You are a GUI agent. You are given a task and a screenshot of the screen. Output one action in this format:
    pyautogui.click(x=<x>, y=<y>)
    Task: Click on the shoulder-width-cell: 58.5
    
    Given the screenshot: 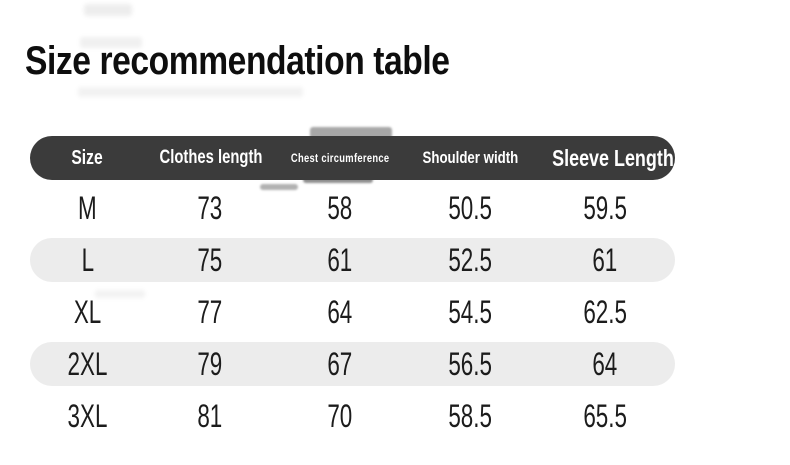 What is the action you would take?
    pyautogui.click(x=470, y=416)
    